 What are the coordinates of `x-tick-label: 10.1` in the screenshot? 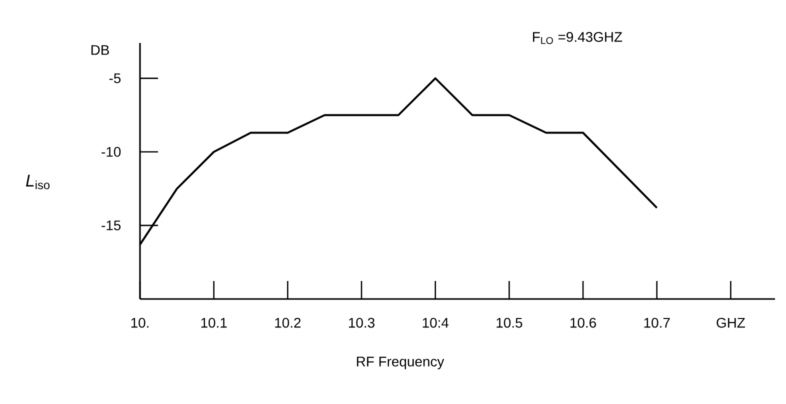 It's located at (214, 323).